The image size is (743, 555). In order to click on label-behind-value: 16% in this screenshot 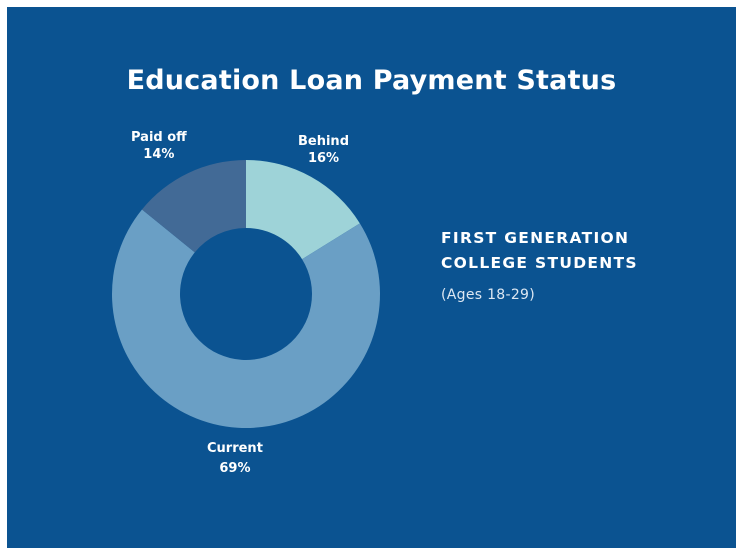, I will do `click(323, 158)`.